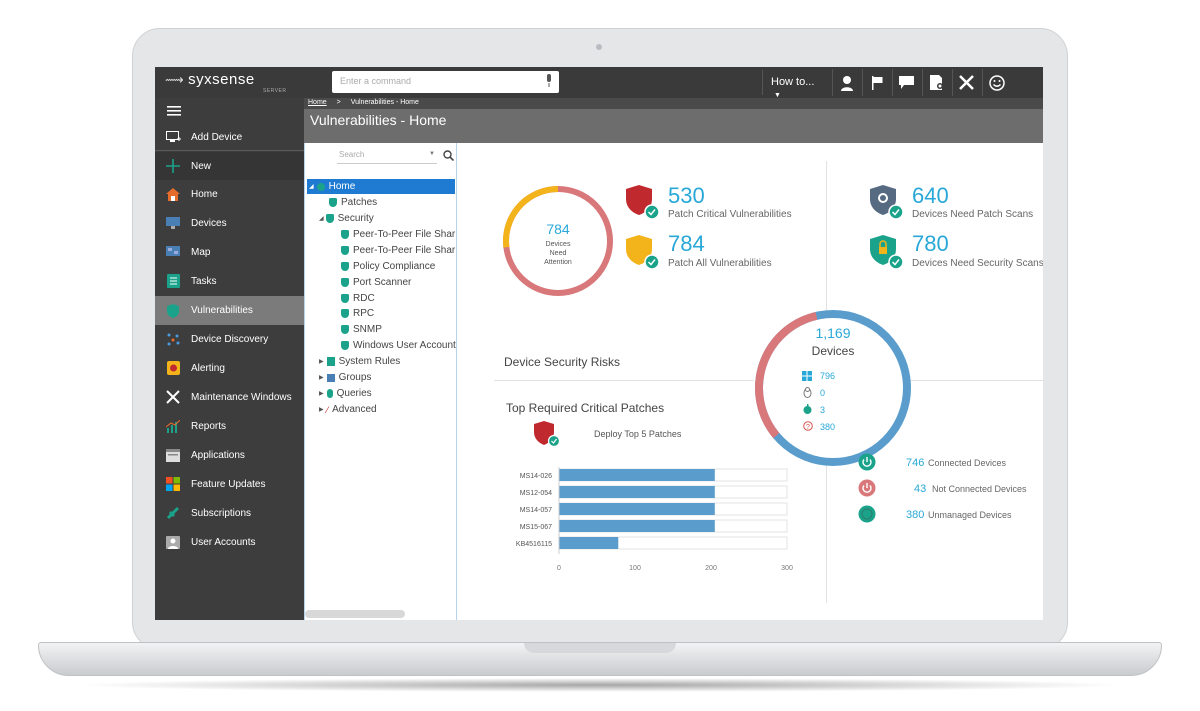  Describe the element at coordinates (222, 310) in the screenshot. I see `sidebar-item-label: Vulnerabilities` at that location.